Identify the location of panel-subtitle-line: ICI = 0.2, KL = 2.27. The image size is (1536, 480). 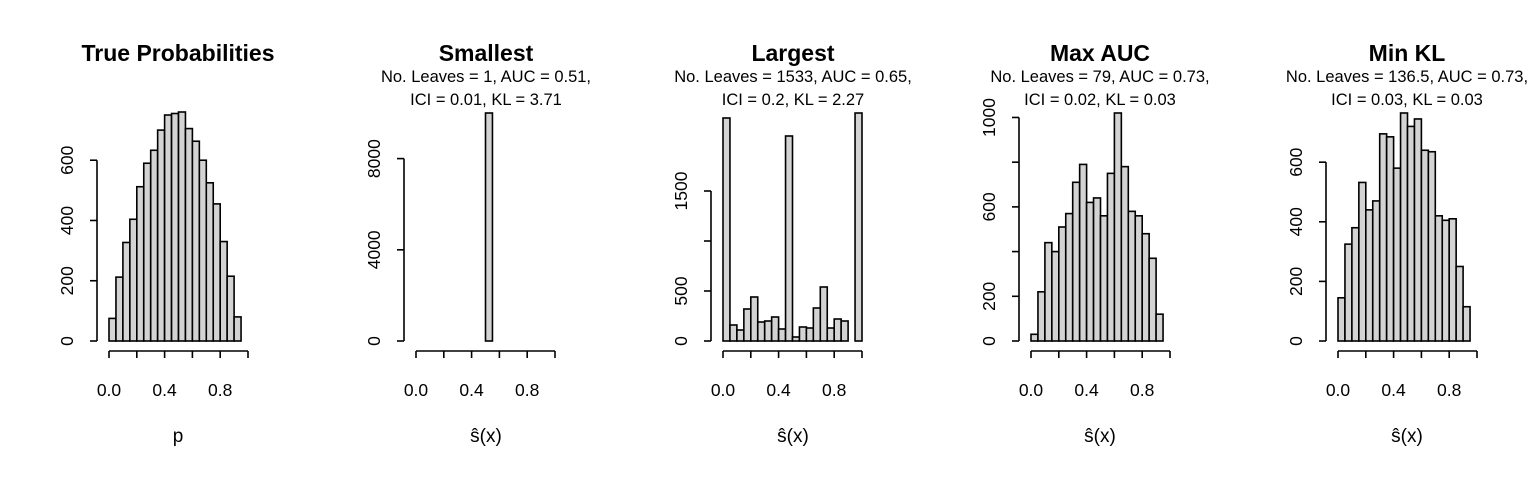
(793, 100).